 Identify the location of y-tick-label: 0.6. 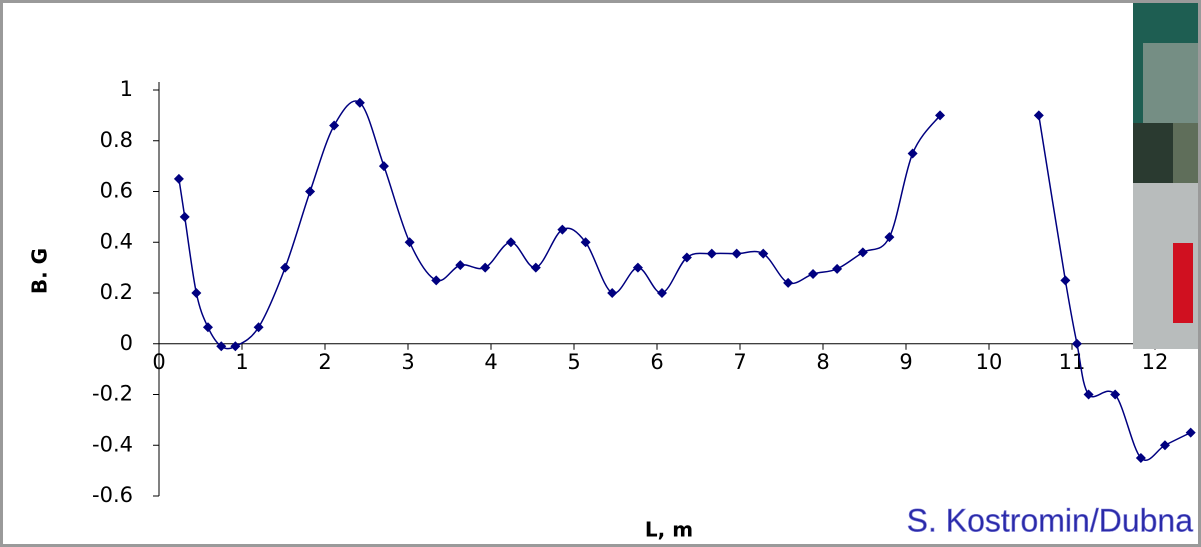
(116, 191).